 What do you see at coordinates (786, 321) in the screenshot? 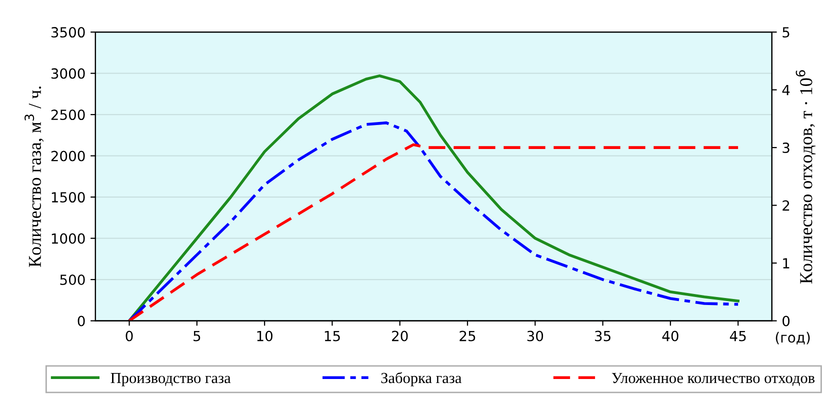
I see `y2-tick-label: 0` at bounding box center [786, 321].